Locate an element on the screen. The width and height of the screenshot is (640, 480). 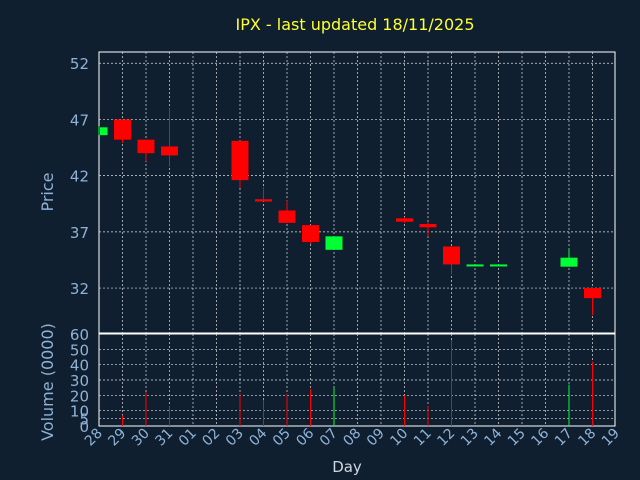
volume-axis-label: Volume (0000) is located at coordinates (47, 382).